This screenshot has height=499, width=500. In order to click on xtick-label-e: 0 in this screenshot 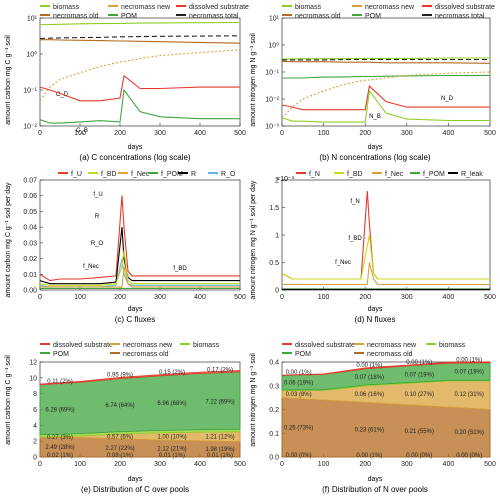, I will do `click(40, 464)`.